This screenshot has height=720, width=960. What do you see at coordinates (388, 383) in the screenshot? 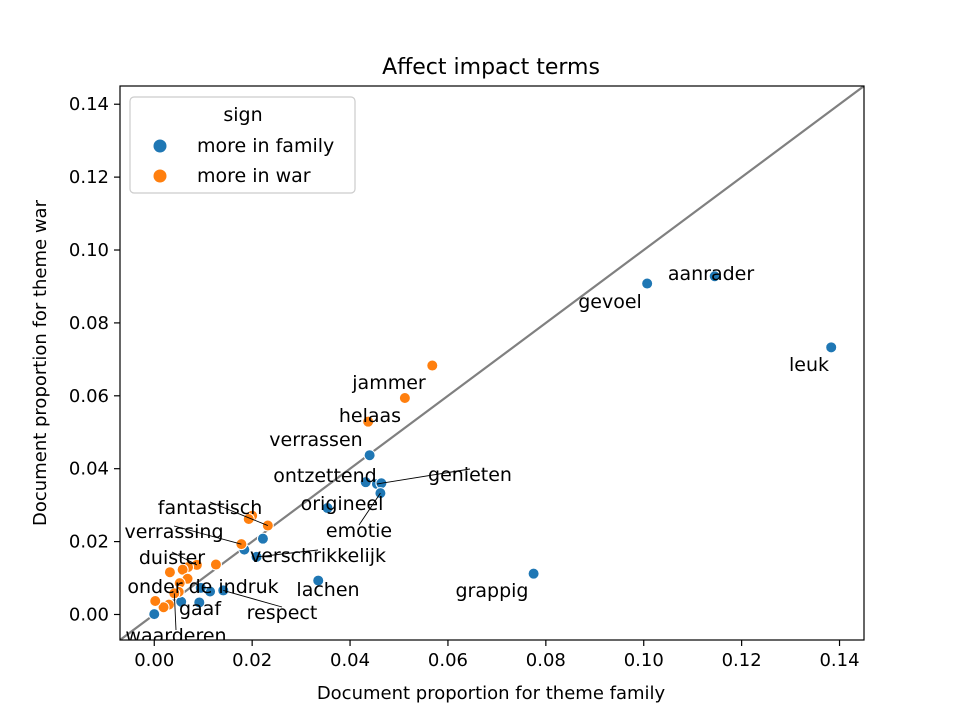
I see `annotation-jammer: jammer` at bounding box center [388, 383].